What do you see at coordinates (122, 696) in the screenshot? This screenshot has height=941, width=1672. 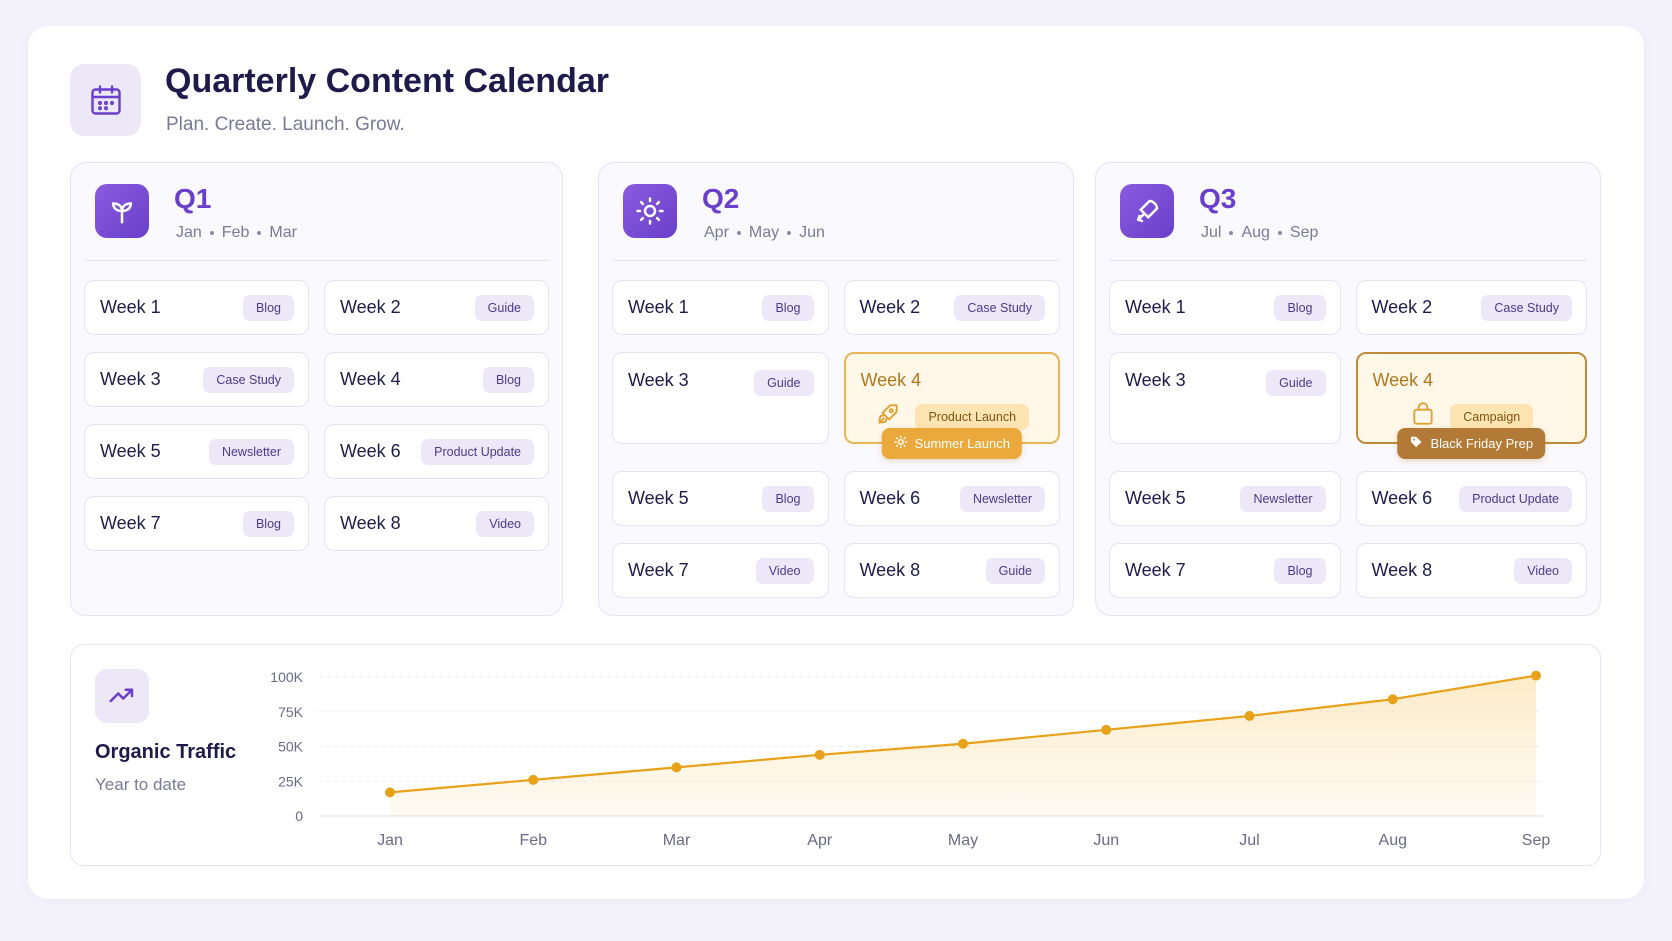 I see `trend-icon` at bounding box center [122, 696].